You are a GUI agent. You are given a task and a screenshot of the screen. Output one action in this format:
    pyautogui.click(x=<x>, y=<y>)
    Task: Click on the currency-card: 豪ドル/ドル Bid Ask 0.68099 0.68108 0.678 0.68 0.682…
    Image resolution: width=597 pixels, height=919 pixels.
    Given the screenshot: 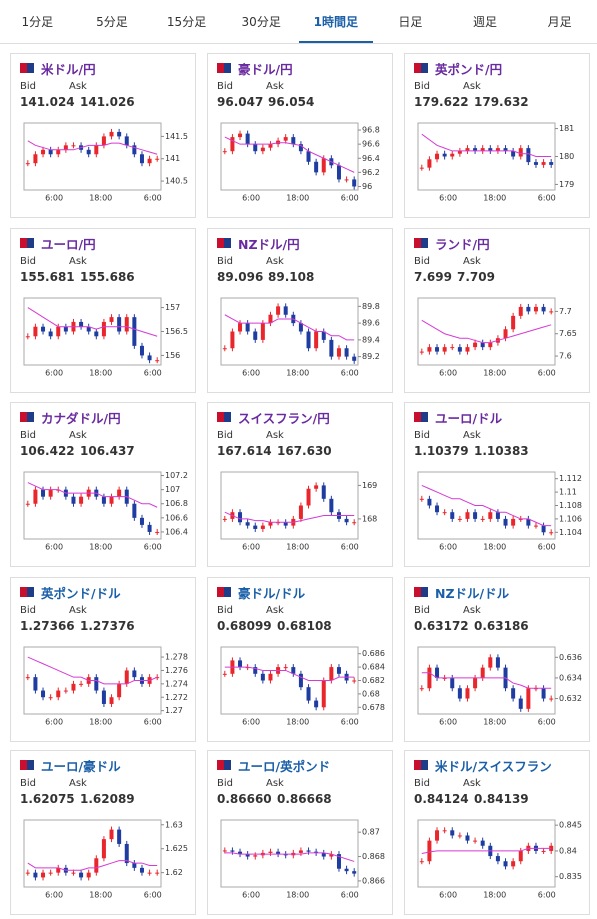 What is the action you would take?
    pyautogui.click(x=300, y=659)
    